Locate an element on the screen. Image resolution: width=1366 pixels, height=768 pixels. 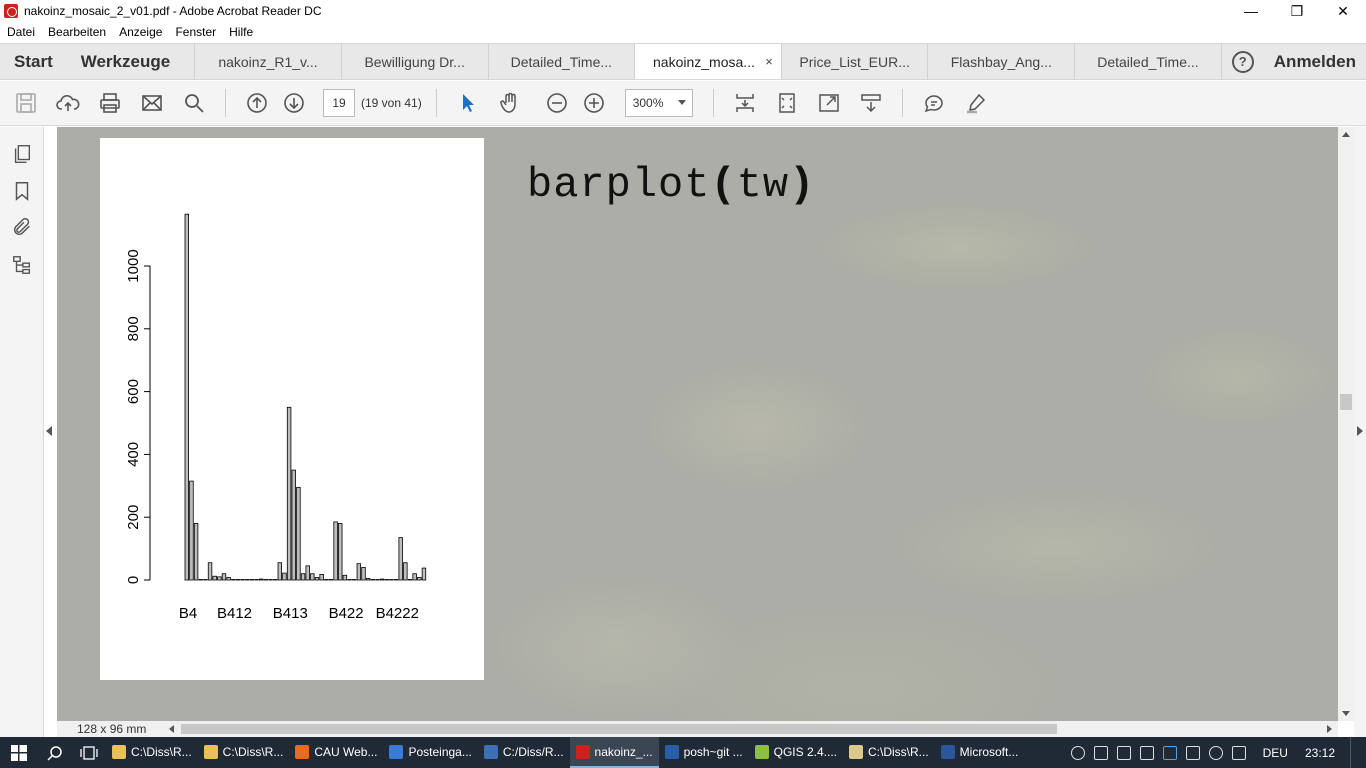
full-screen-icon is located at coordinates (829, 103).